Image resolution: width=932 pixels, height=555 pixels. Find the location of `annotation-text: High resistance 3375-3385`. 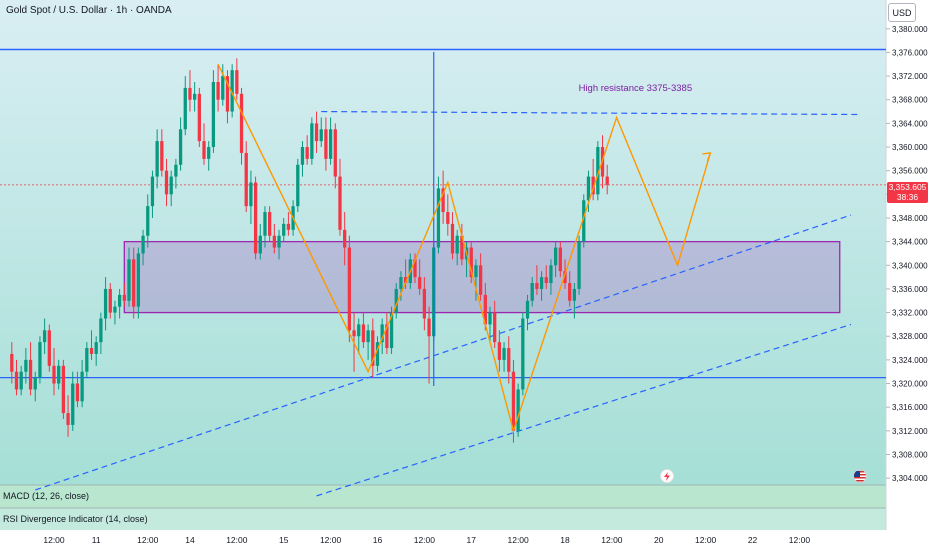

annotation-text: High resistance 3375-3385 is located at coordinates (636, 88).